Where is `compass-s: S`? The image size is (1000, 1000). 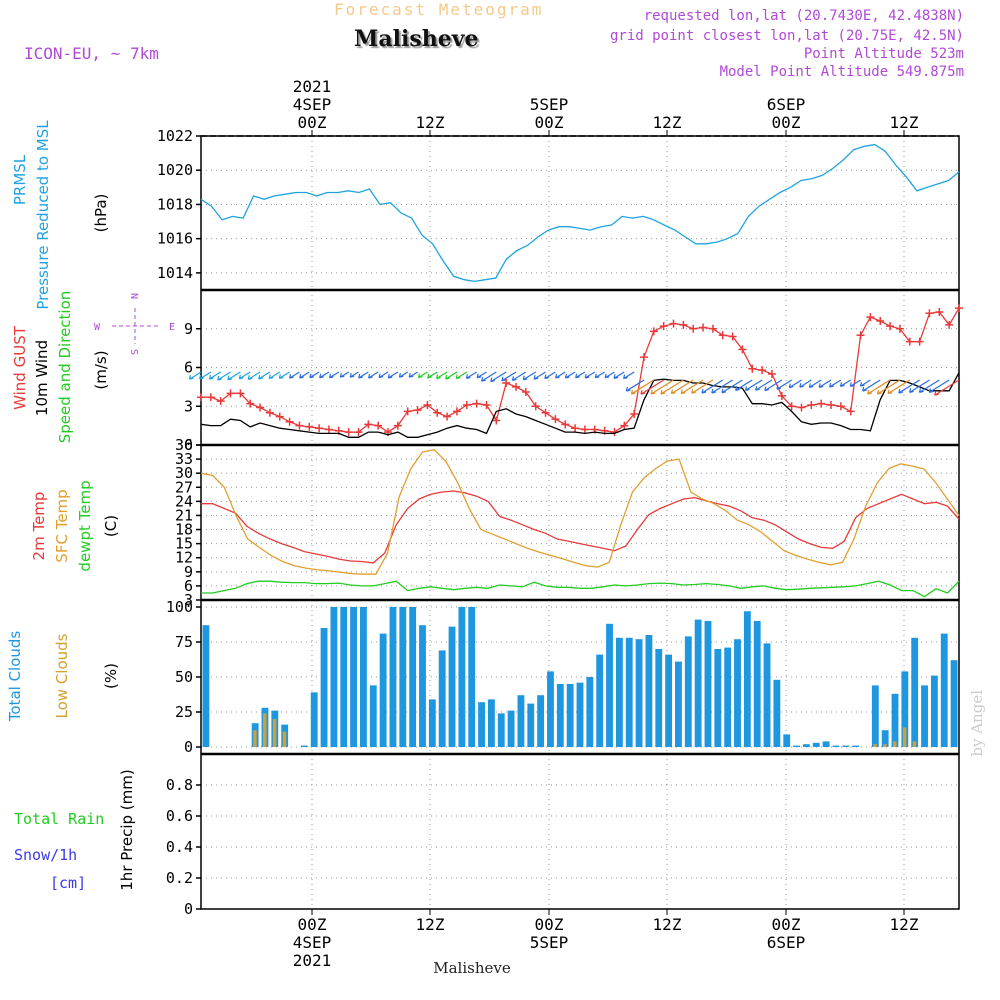
compass-s: S is located at coordinates (133, 352).